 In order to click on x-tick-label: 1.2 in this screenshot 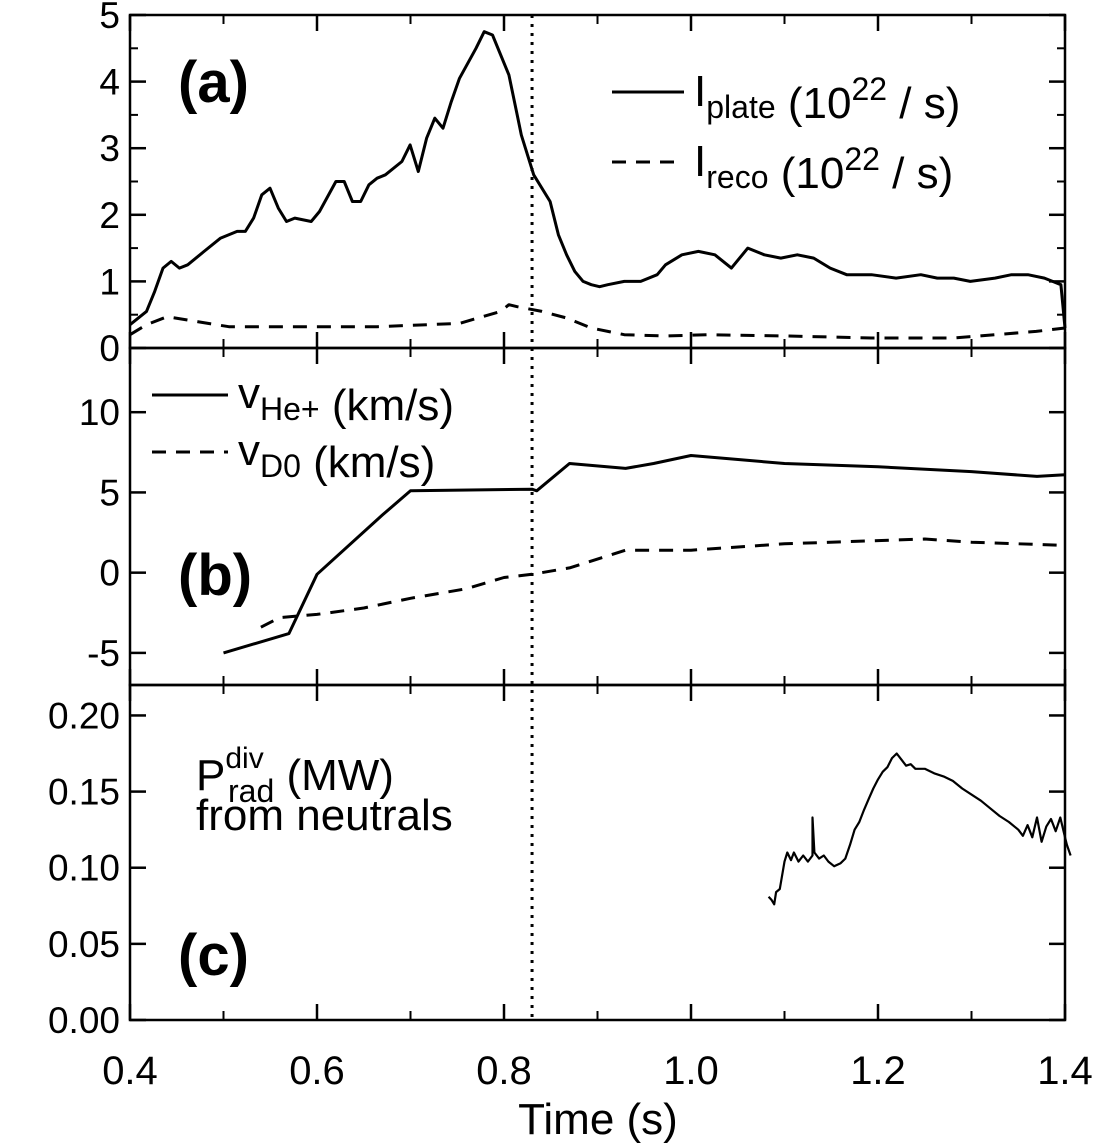, I will do `click(878, 1071)`.